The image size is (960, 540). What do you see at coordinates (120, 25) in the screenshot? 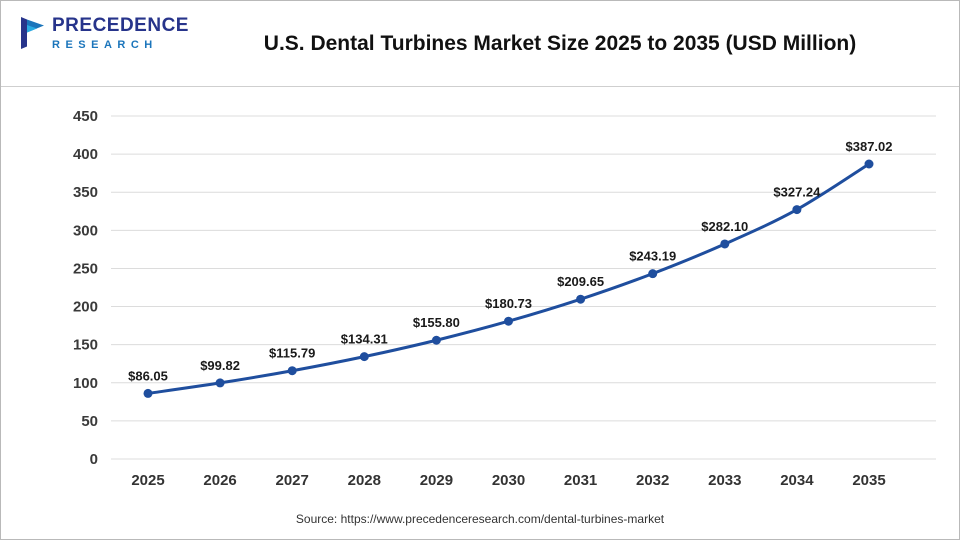
I see `logo-wordmark: PRECEDENCE` at bounding box center [120, 25].